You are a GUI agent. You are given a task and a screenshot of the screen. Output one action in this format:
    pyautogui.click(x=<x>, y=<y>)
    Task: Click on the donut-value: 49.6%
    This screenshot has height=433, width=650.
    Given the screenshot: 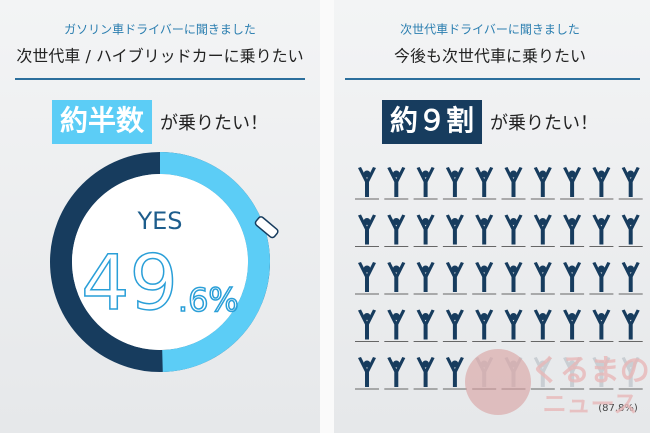 What is the action you would take?
    pyautogui.click(x=160, y=282)
    